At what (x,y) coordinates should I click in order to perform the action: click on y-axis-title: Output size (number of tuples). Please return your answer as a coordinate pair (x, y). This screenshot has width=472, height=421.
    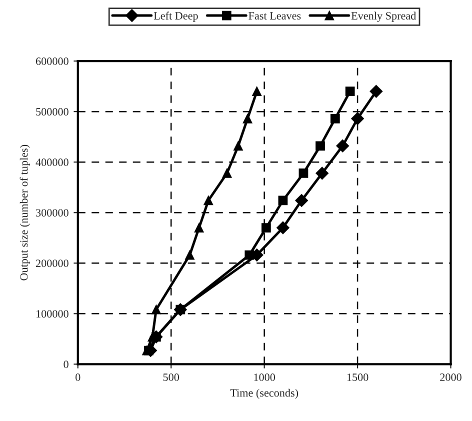
    Looking at the image, I should click on (25, 212).